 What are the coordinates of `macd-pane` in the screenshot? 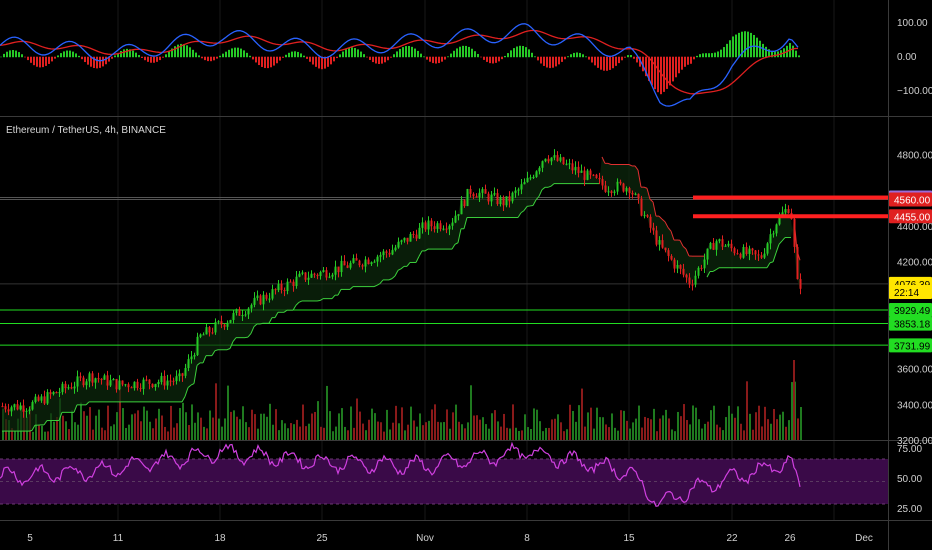 It's located at (400, 65).